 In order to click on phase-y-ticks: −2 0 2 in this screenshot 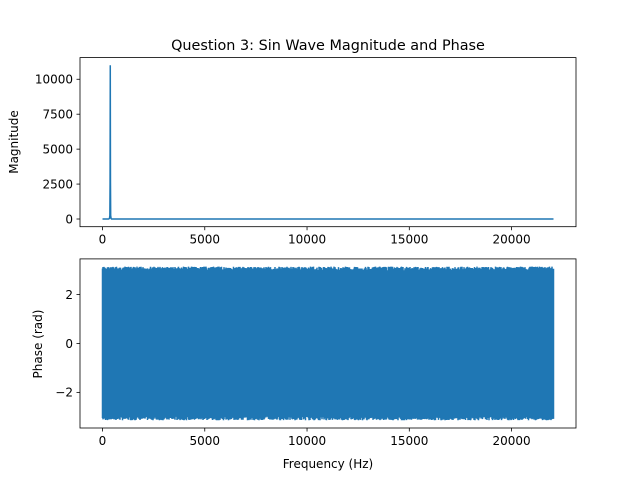, I will do `click(67, 344)`.